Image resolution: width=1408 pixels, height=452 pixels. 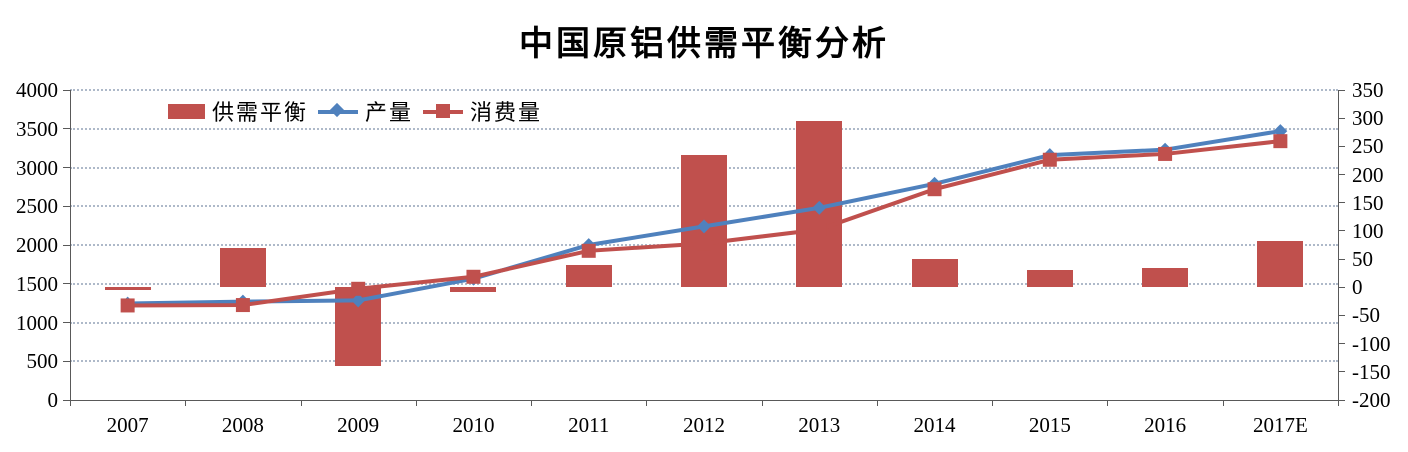 What do you see at coordinates (1371, 343) in the screenshot?
I see `right-axis-label: -100` at bounding box center [1371, 343].